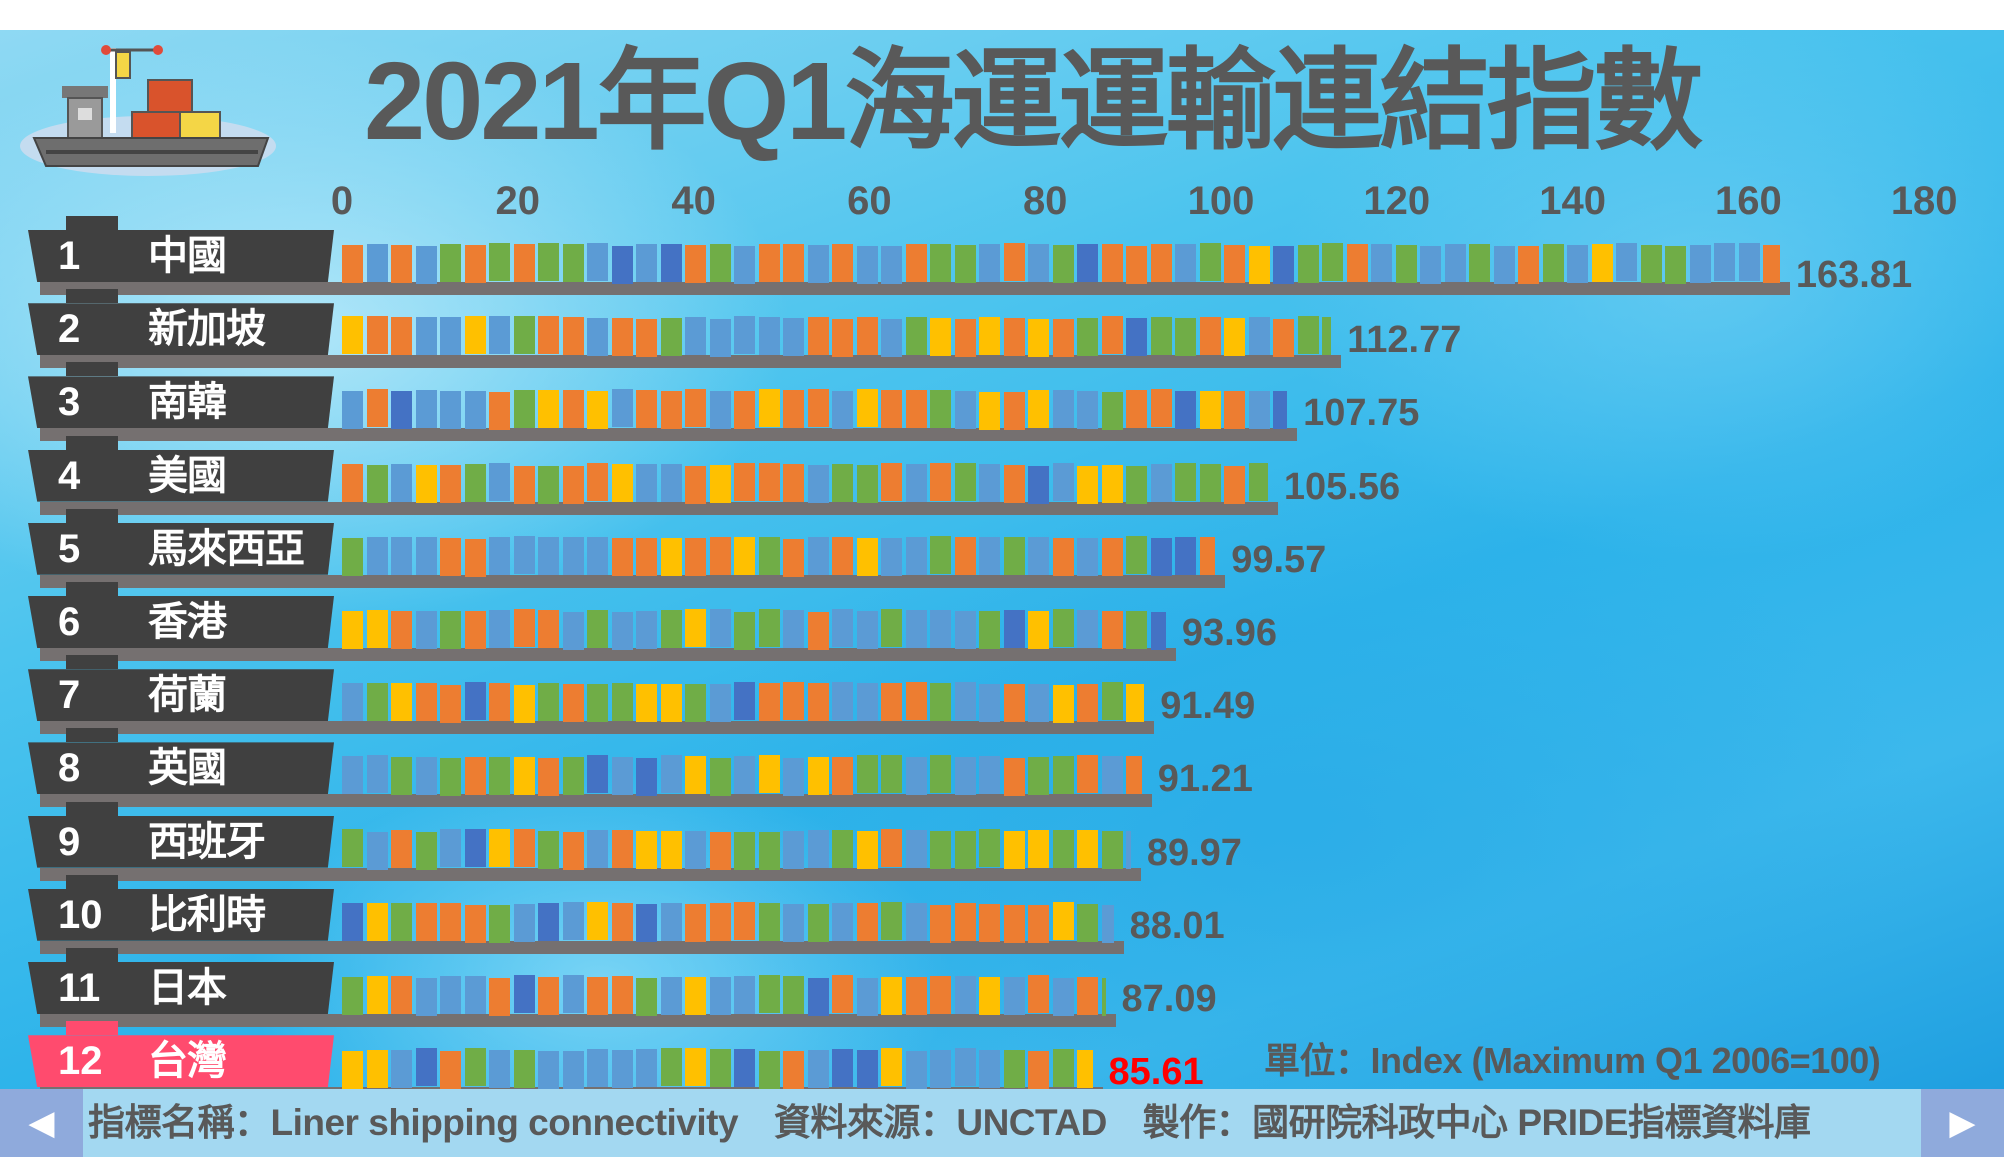 The height and width of the screenshot is (1172, 2004). I want to click on country-name: 南韓, so click(187, 402).